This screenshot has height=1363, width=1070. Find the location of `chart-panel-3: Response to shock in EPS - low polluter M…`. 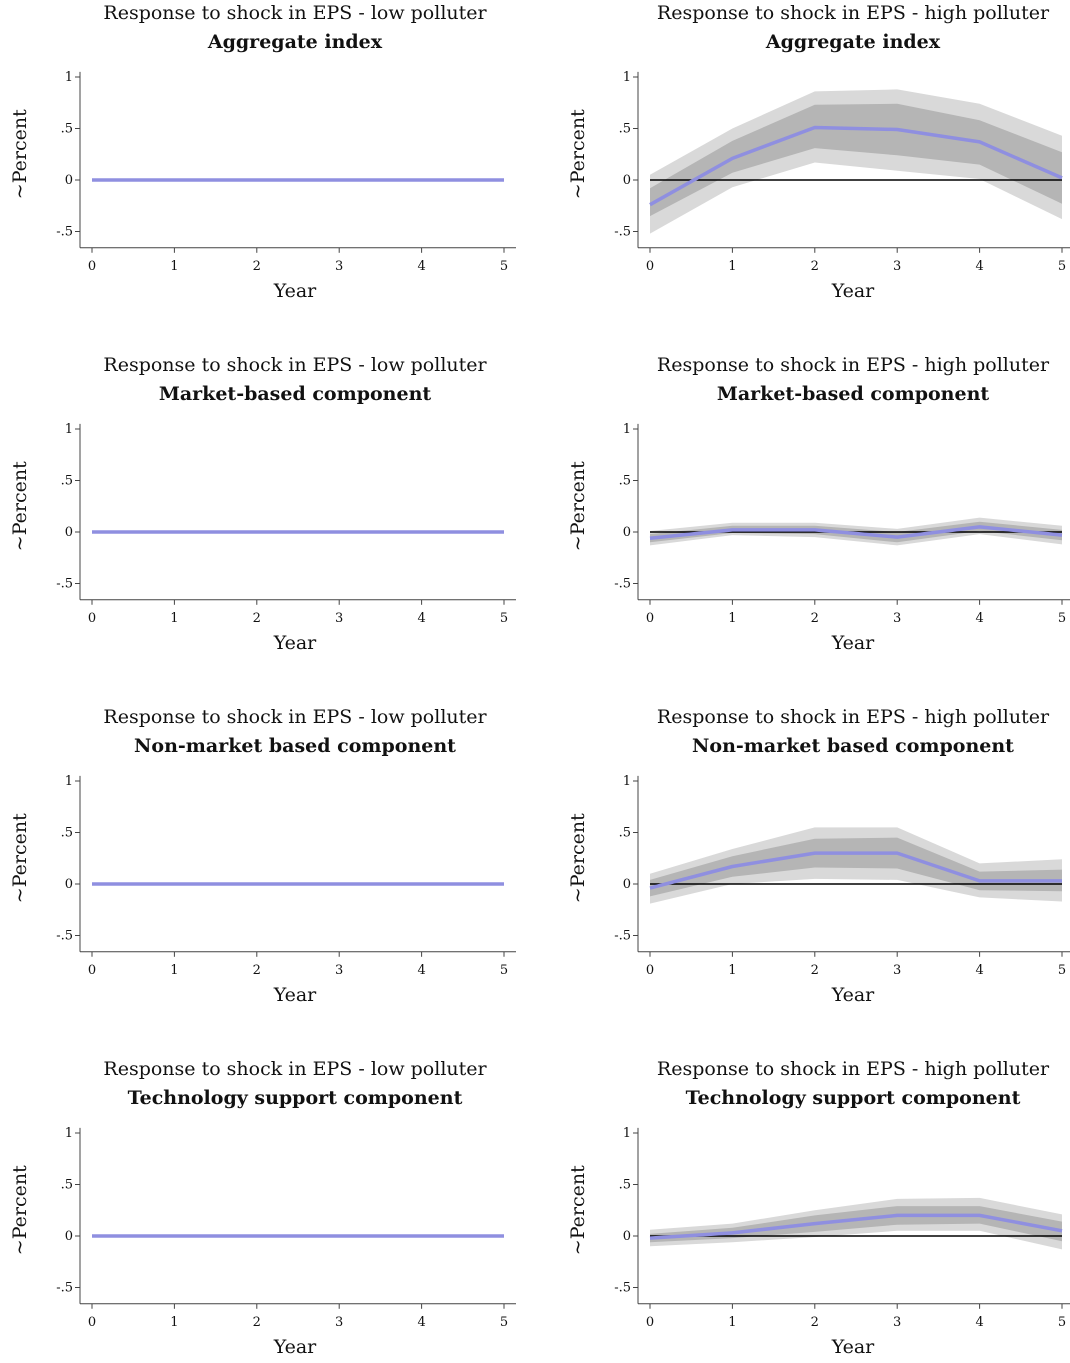

chart-panel-3: Response to shock in EPS - low polluter M… is located at coordinates (262, 504).